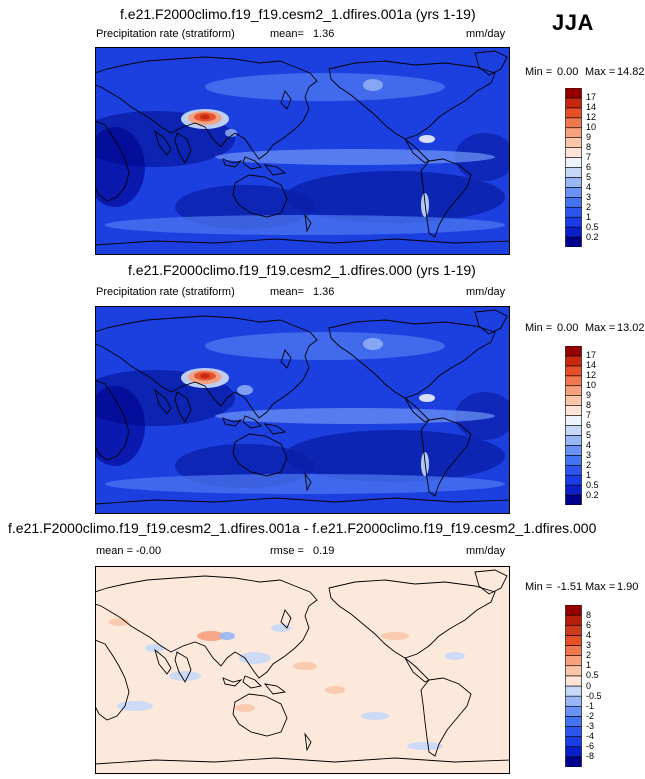  What do you see at coordinates (231, 133) in the screenshot?
I see `monsoon-region` at bounding box center [231, 133].